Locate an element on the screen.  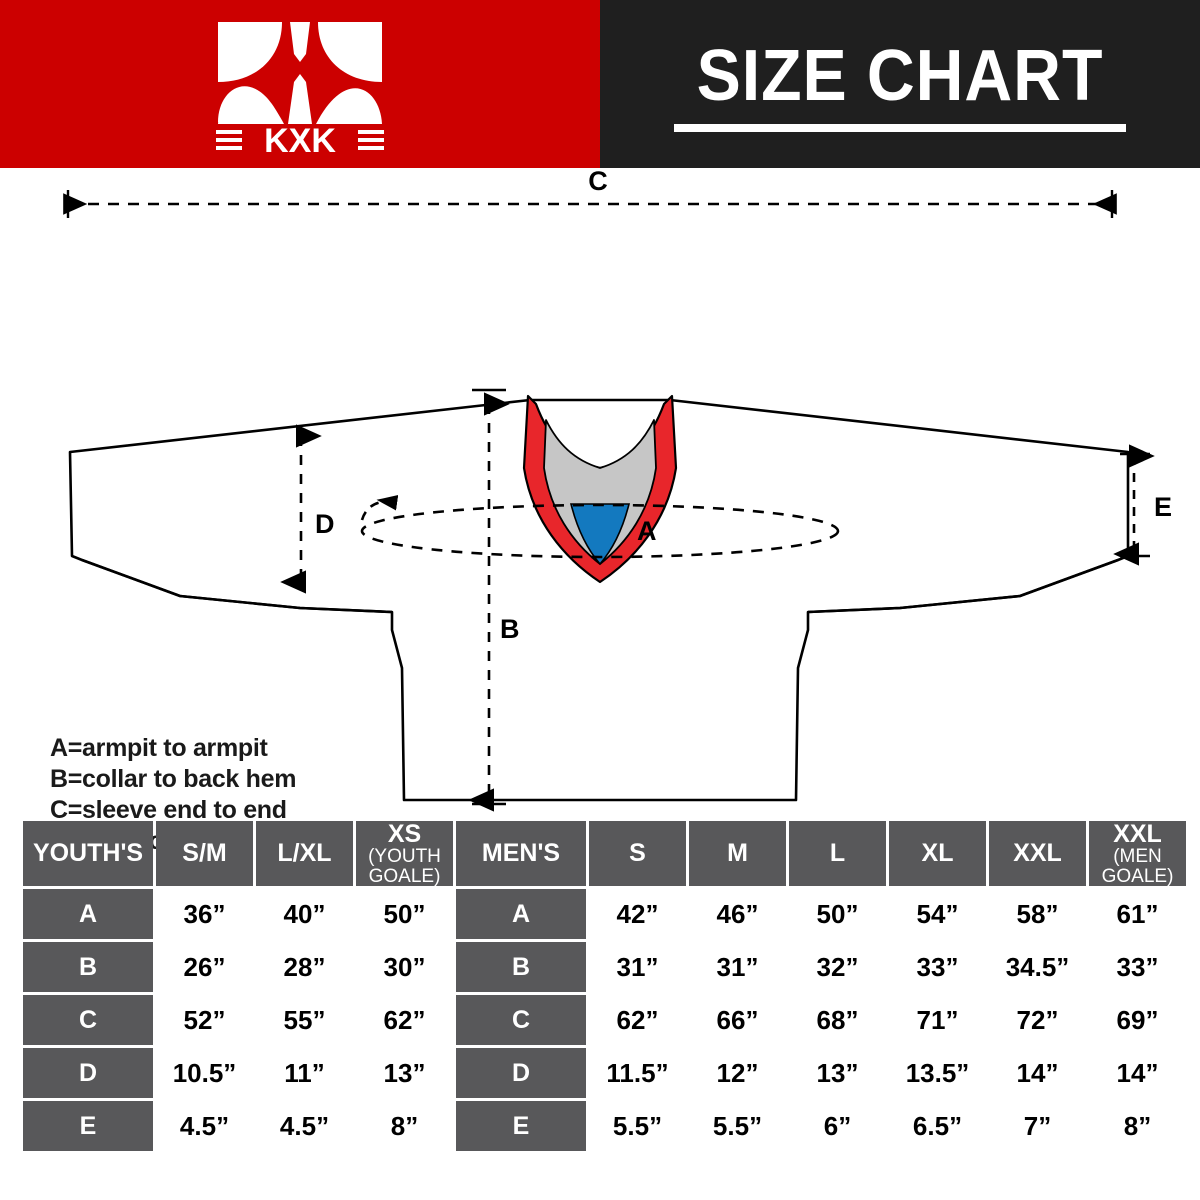
title-panel: SIZE CHART is located at coordinates (900, 84).